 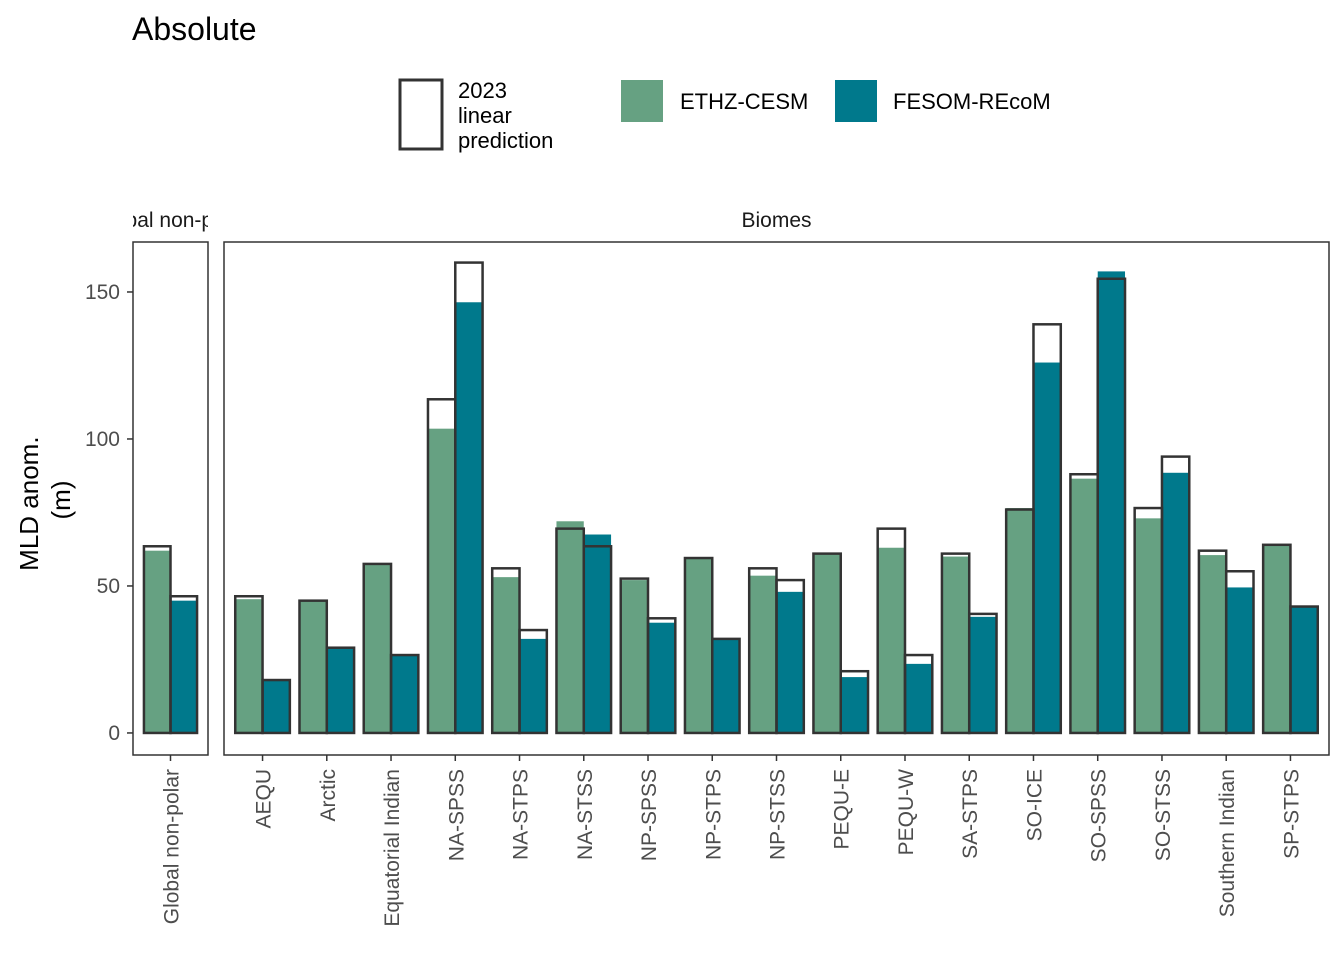 I want to click on legend-label-ethz-cesm: ETHZ-CESM, so click(x=744, y=101).